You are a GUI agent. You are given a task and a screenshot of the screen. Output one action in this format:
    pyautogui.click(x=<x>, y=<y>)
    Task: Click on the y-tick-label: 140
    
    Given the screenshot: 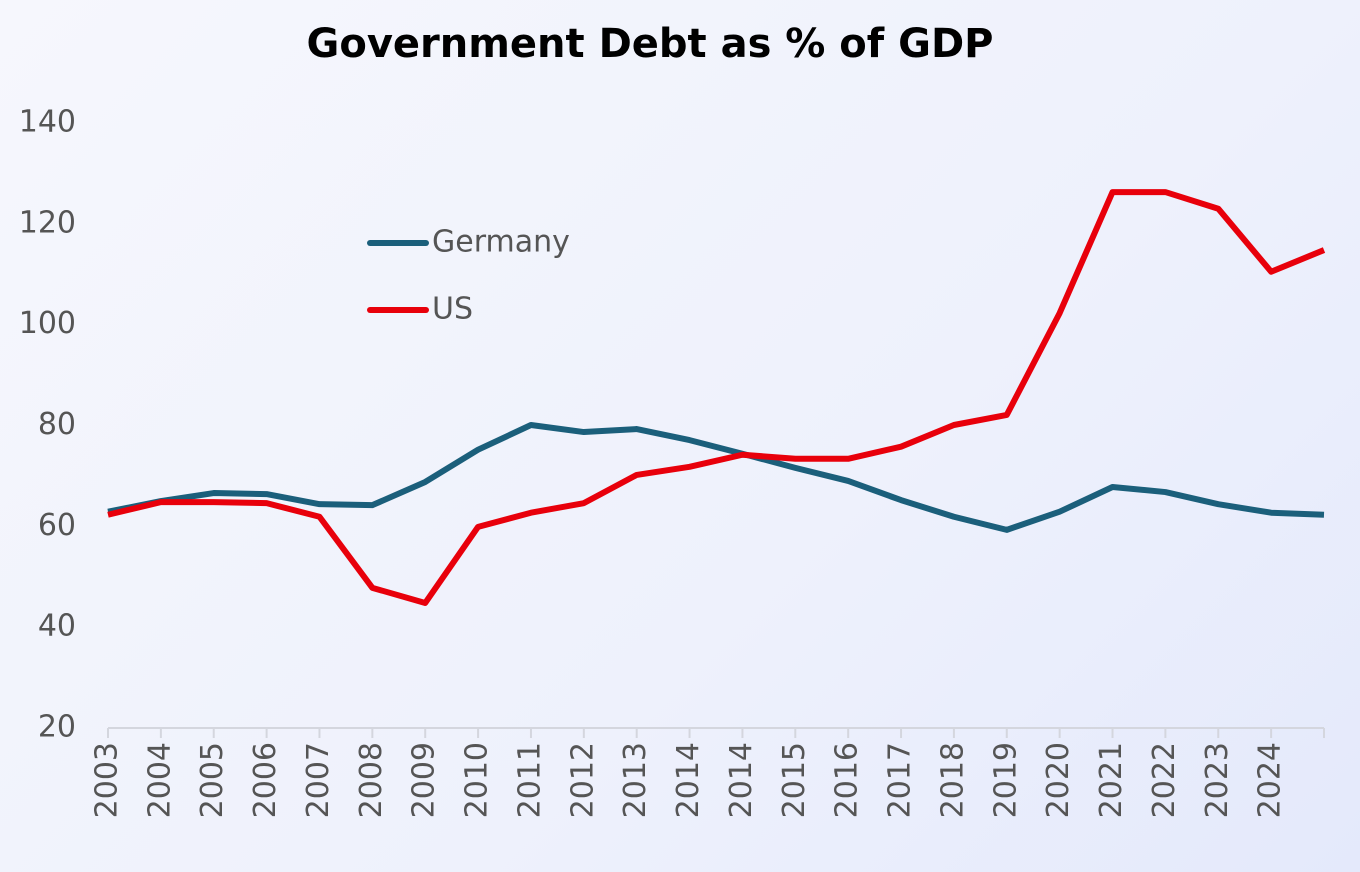 What is the action you would take?
    pyautogui.click(x=47, y=122)
    